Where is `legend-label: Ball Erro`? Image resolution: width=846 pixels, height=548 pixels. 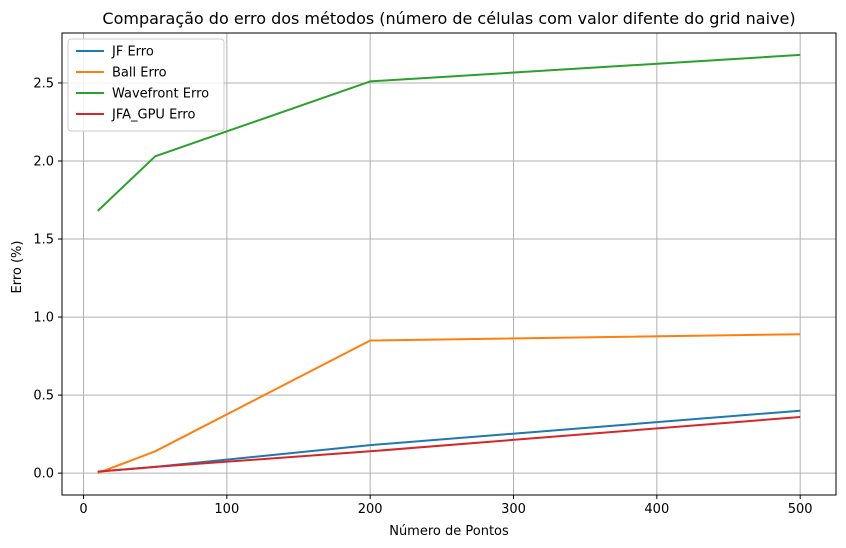
legend-label: Ball Erro is located at coordinates (139, 73).